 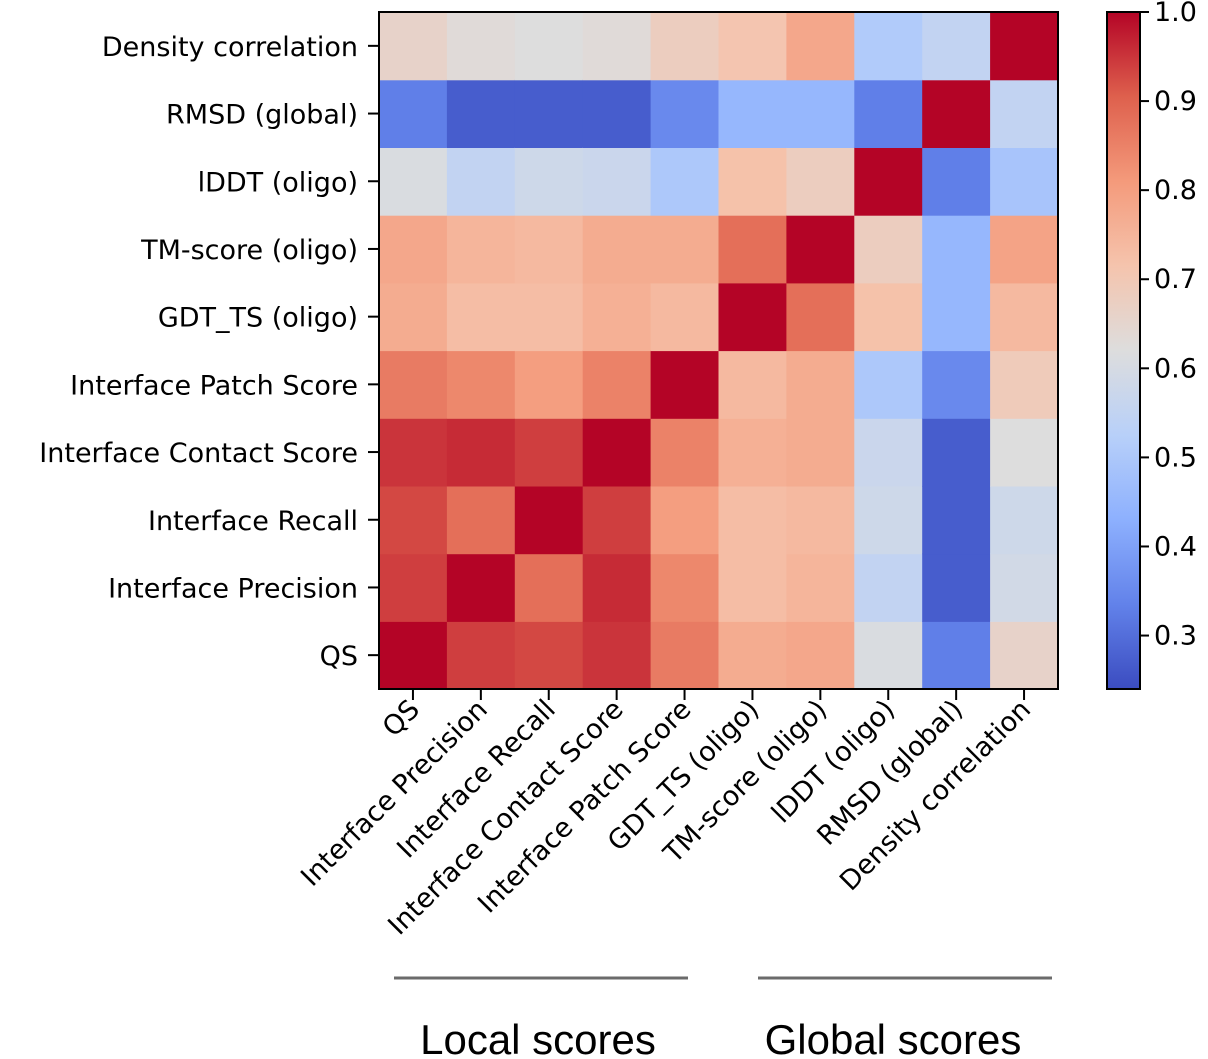 What do you see at coordinates (339, 656) in the screenshot?
I see `y-tick-label: QS` at bounding box center [339, 656].